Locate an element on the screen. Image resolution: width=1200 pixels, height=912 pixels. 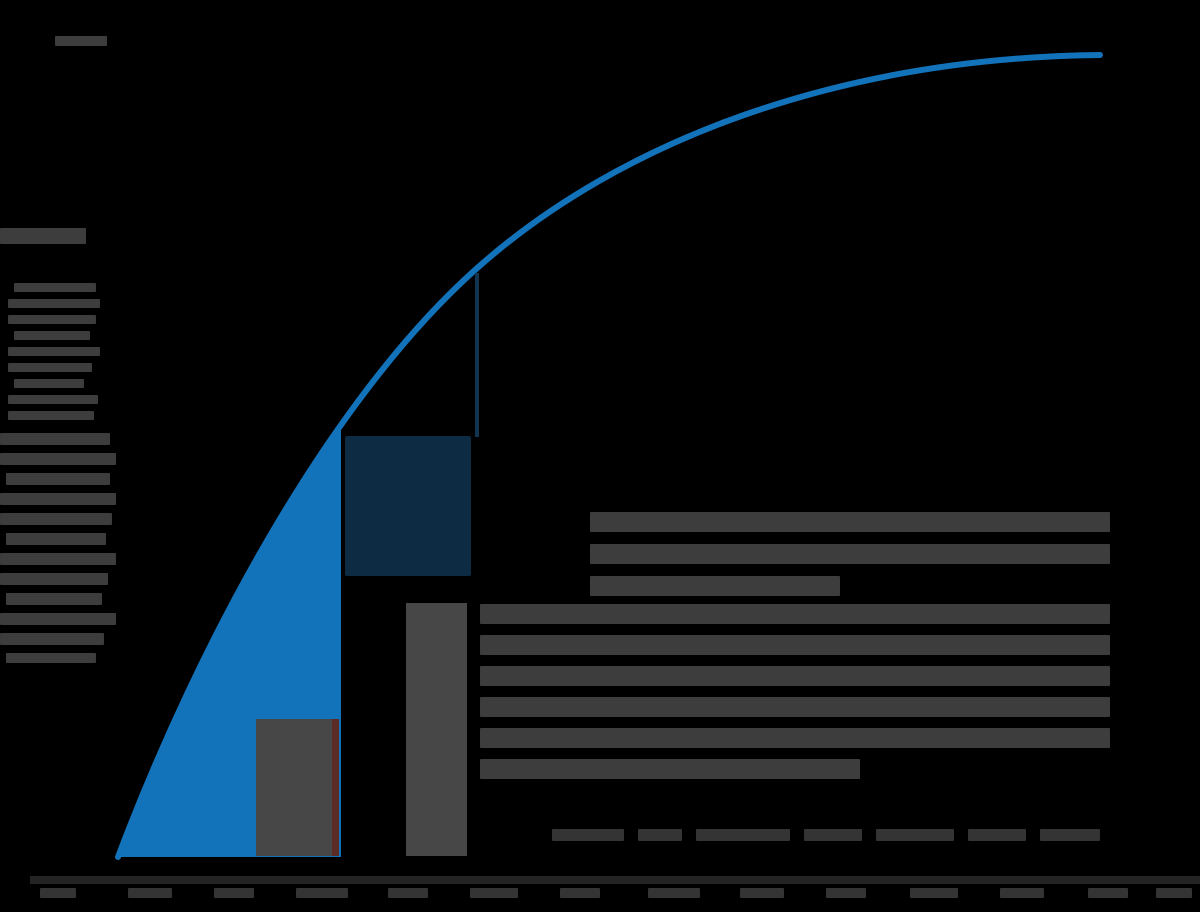
bar-tall is located at coordinates (436, 729).